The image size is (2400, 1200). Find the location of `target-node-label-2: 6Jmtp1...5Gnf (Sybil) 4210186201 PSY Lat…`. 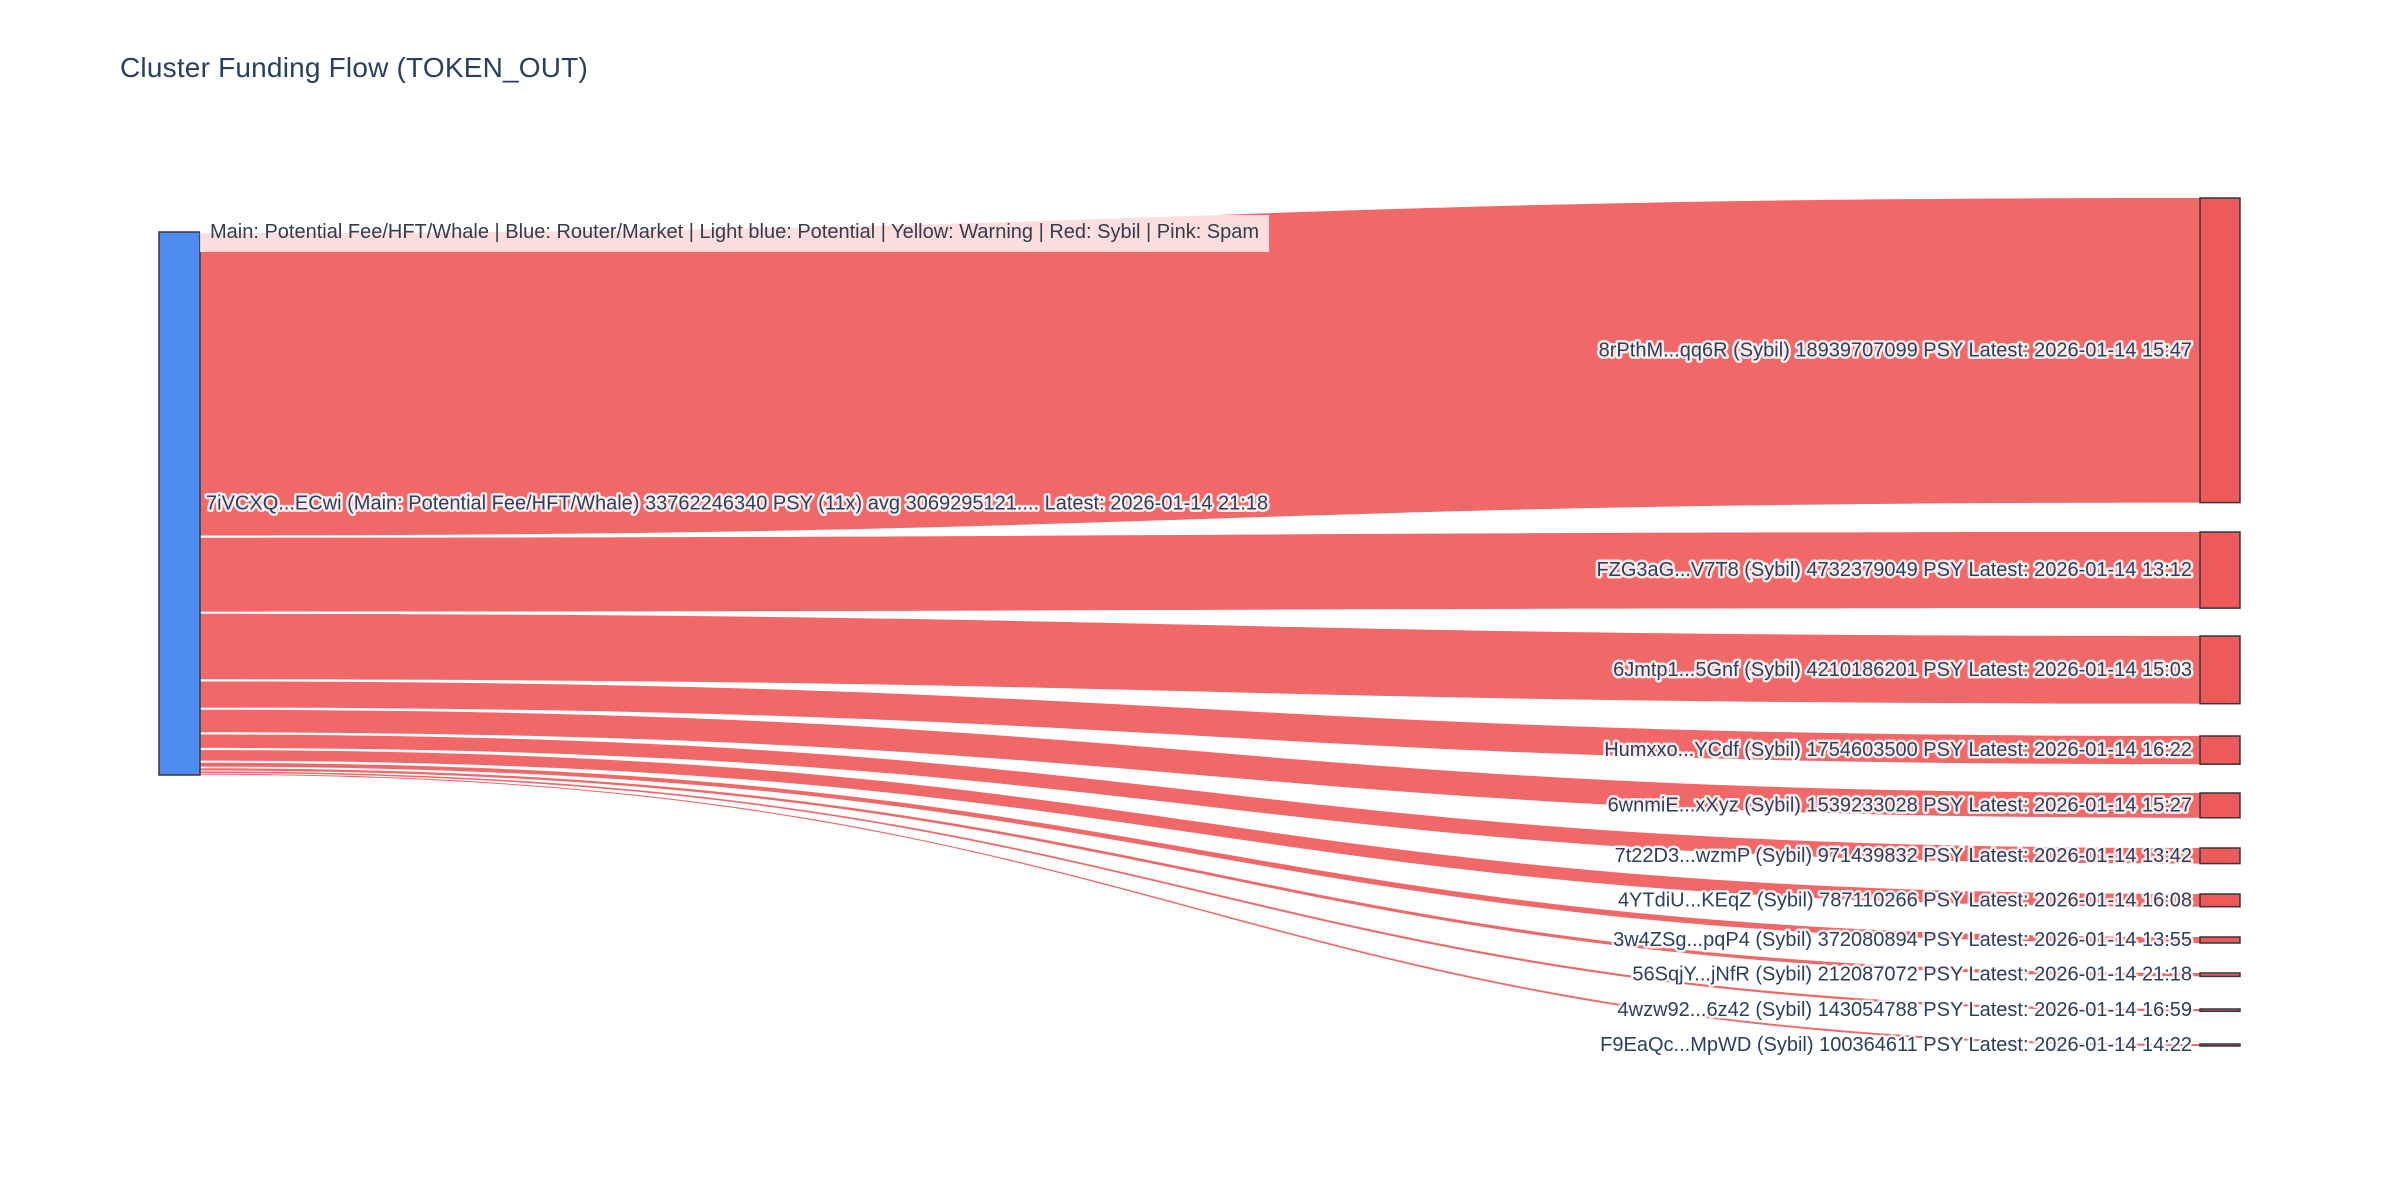

target-node-label-2: 6Jmtp1...5Gnf (Sybil) 4210186201 PSY Lat… is located at coordinates (1902, 670).